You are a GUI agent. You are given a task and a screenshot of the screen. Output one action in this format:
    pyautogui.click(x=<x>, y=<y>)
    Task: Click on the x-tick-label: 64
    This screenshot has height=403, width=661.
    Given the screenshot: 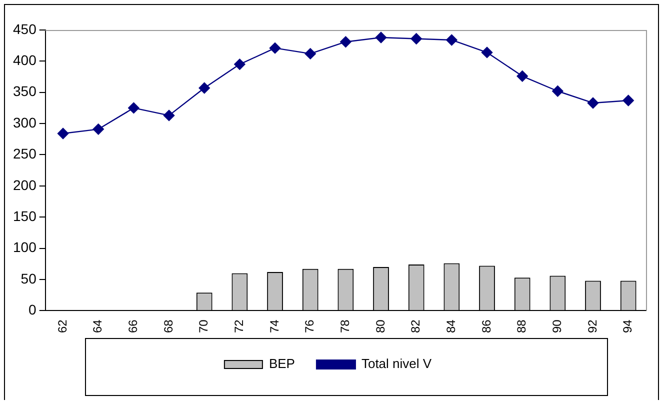 What is the action you would take?
    pyautogui.click(x=97, y=326)
    